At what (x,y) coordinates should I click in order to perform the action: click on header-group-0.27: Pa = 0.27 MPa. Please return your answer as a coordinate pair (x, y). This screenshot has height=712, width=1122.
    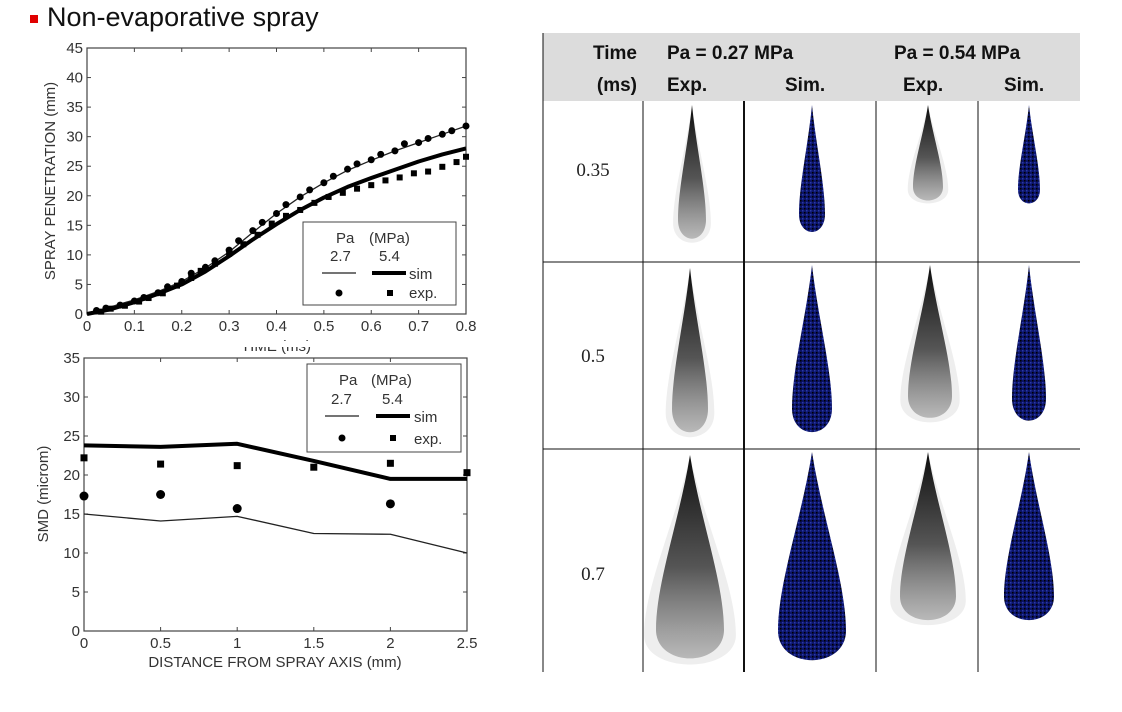
    Looking at the image, I should click on (730, 53).